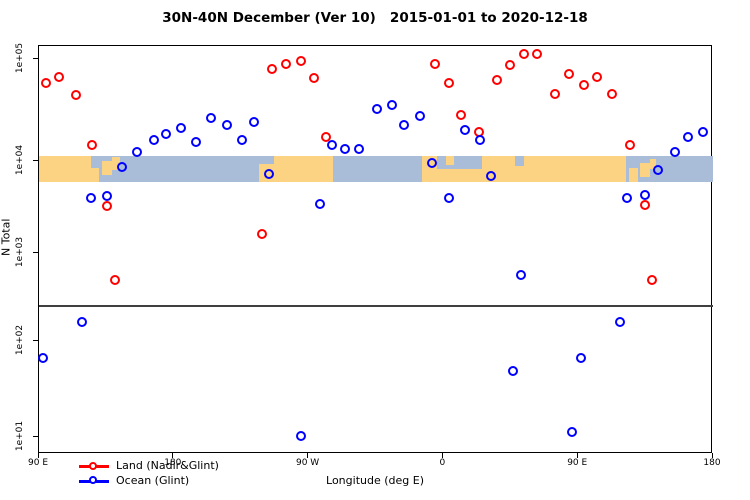 This screenshot has height=500, width=750. Describe the element at coordinates (153, 480) in the screenshot. I see `legend-label-ocean: Ocean (Glint)` at that location.